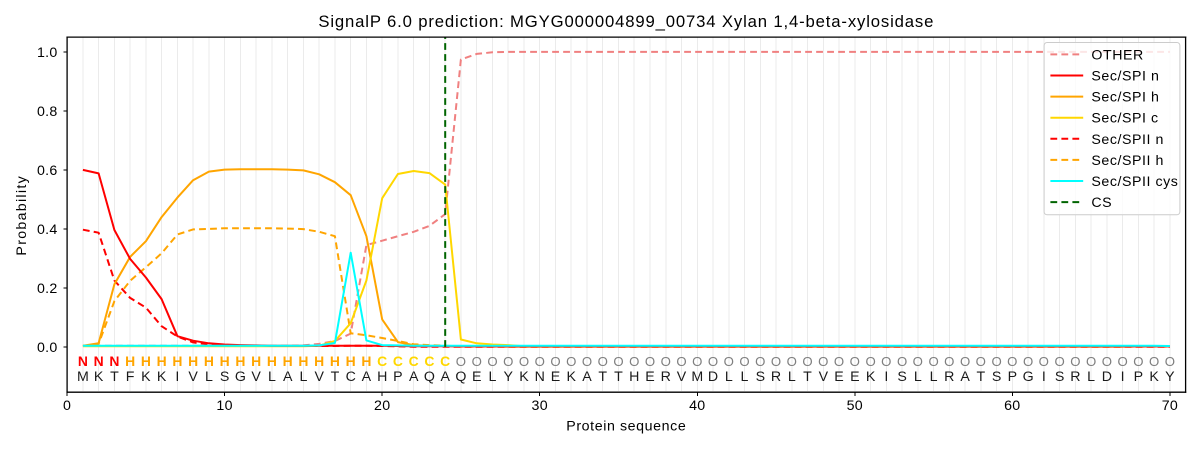 The height and width of the screenshot is (450, 1200). Describe the element at coordinates (697, 377) in the screenshot. I see `svg-text: M` at that location.